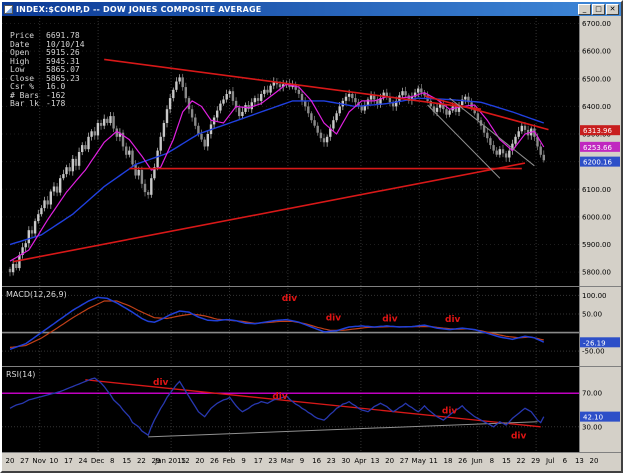 The height and width of the screenshot is (473, 623). Describe the element at coordinates (419, 461) in the screenshot. I see `svg-text: May` at that location.